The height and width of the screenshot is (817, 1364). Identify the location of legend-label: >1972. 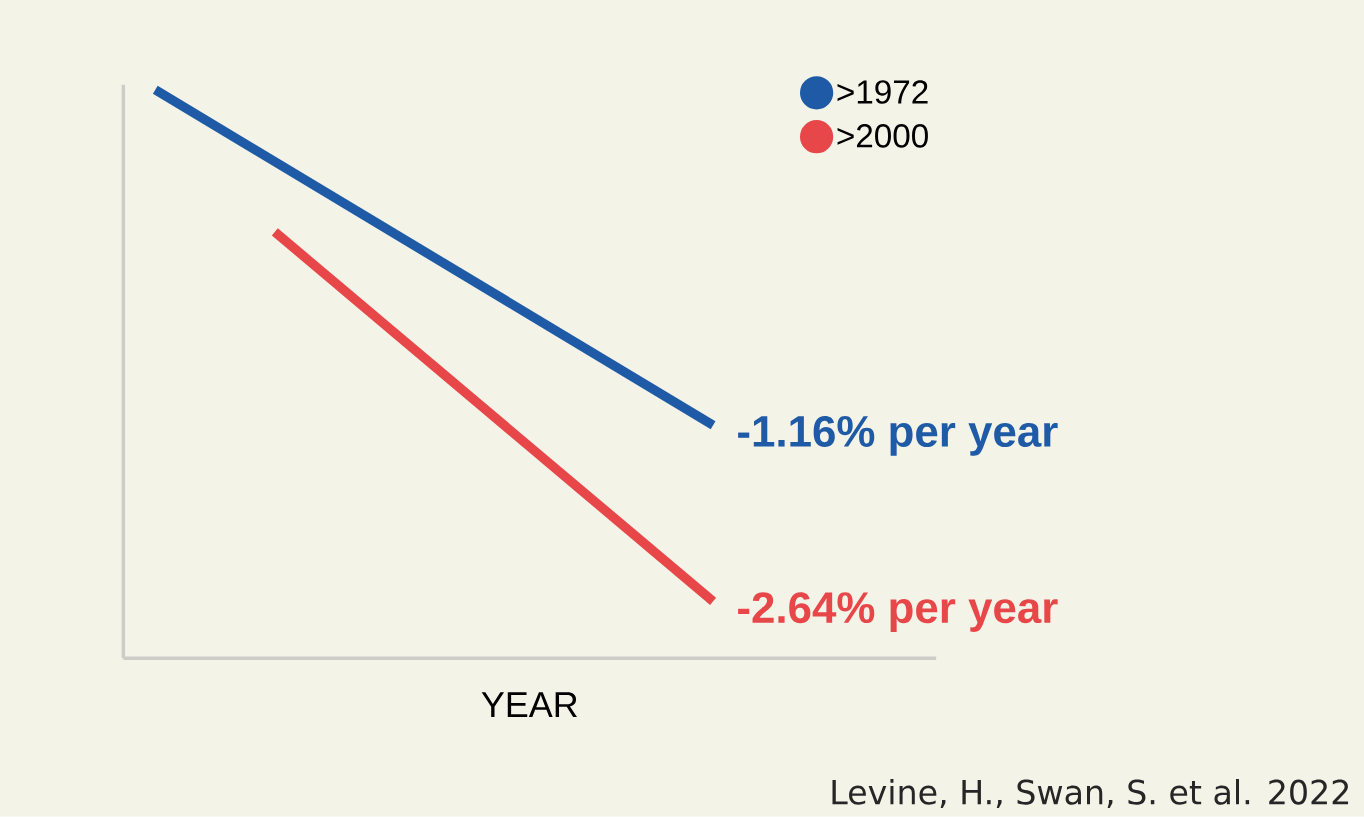
(882, 92).